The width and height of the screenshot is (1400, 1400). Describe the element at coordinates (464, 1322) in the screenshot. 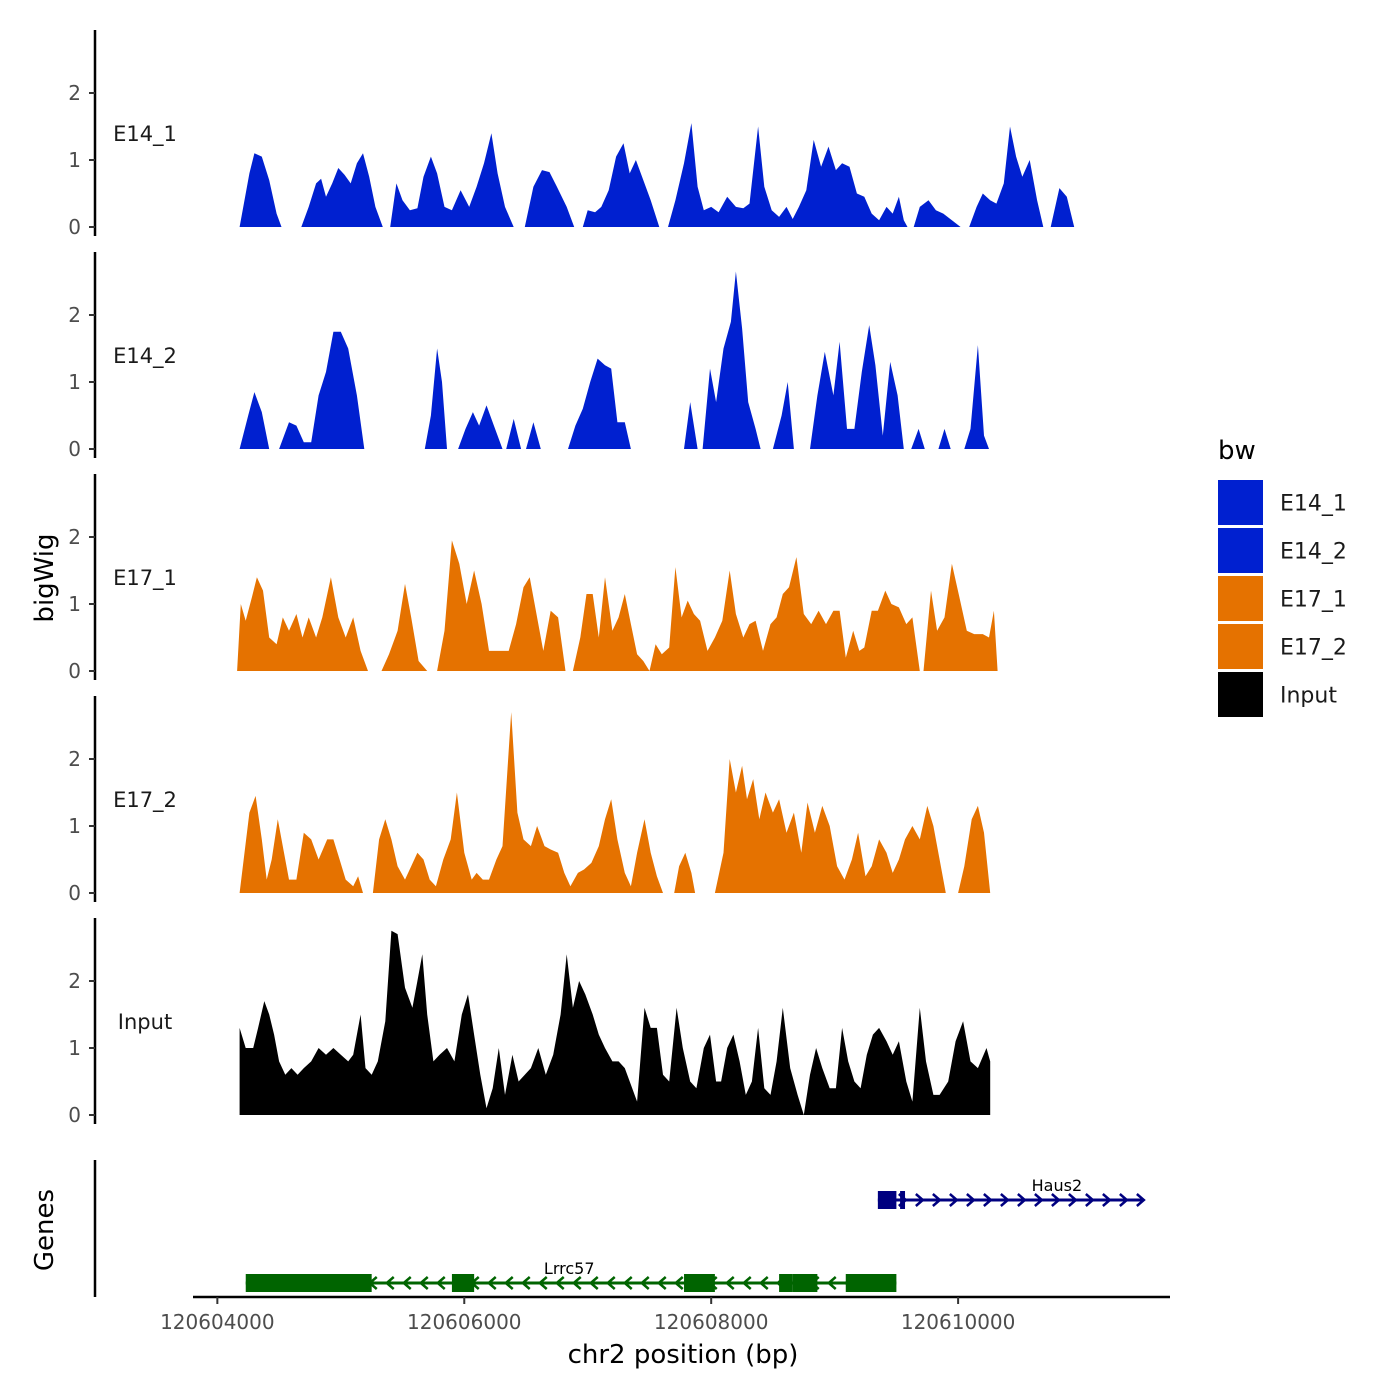

I see `x-tick-label: 120606000` at that location.